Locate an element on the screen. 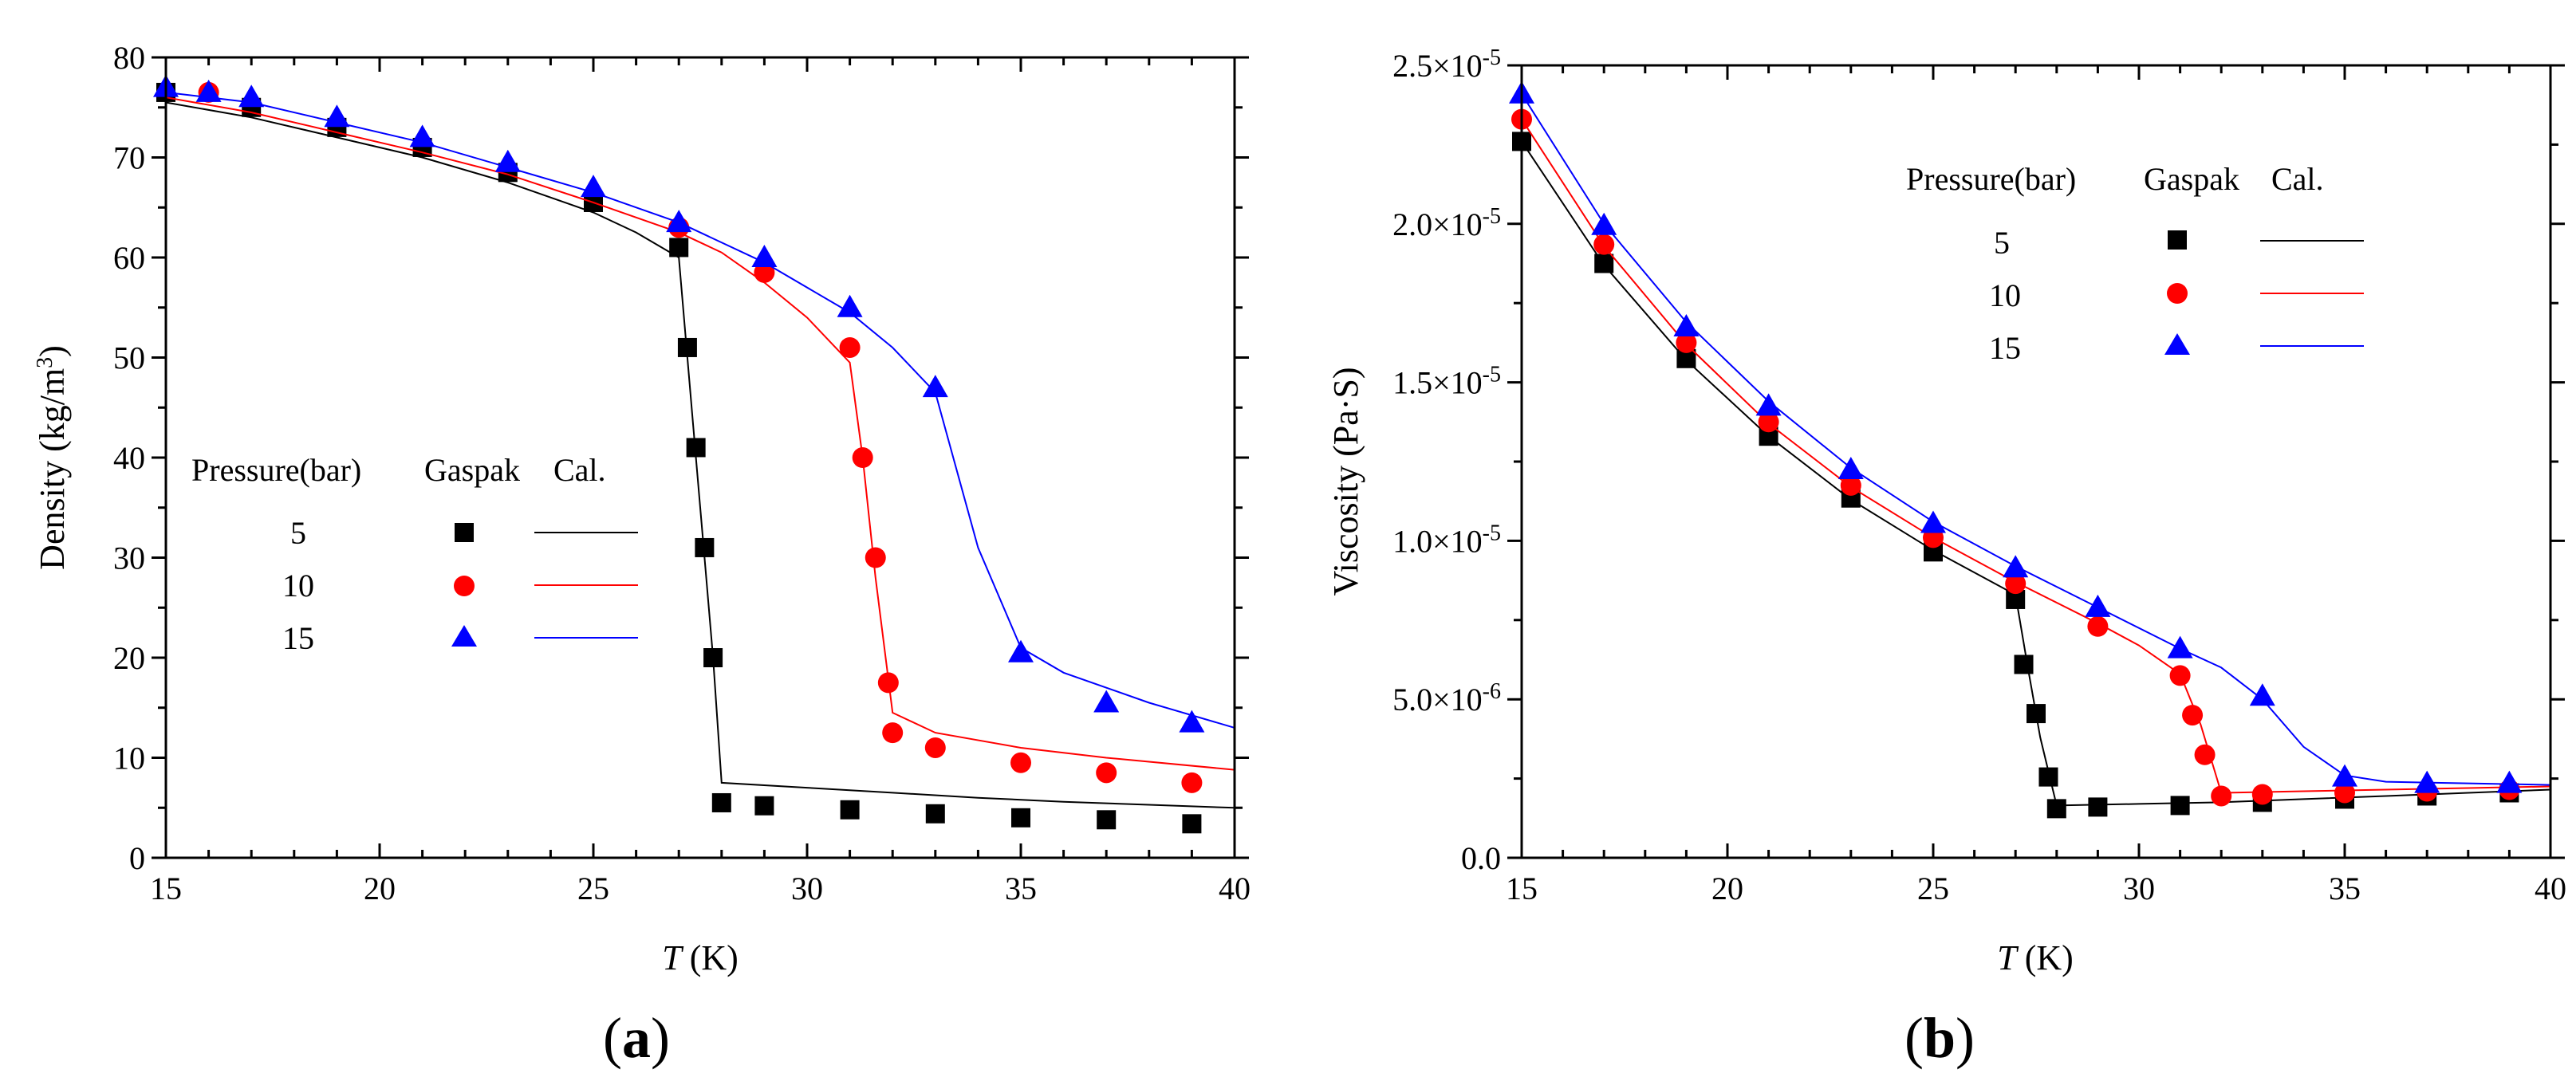 This screenshot has height=1085, width=2576. a-y-tick-label: 60 is located at coordinates (129, 258).